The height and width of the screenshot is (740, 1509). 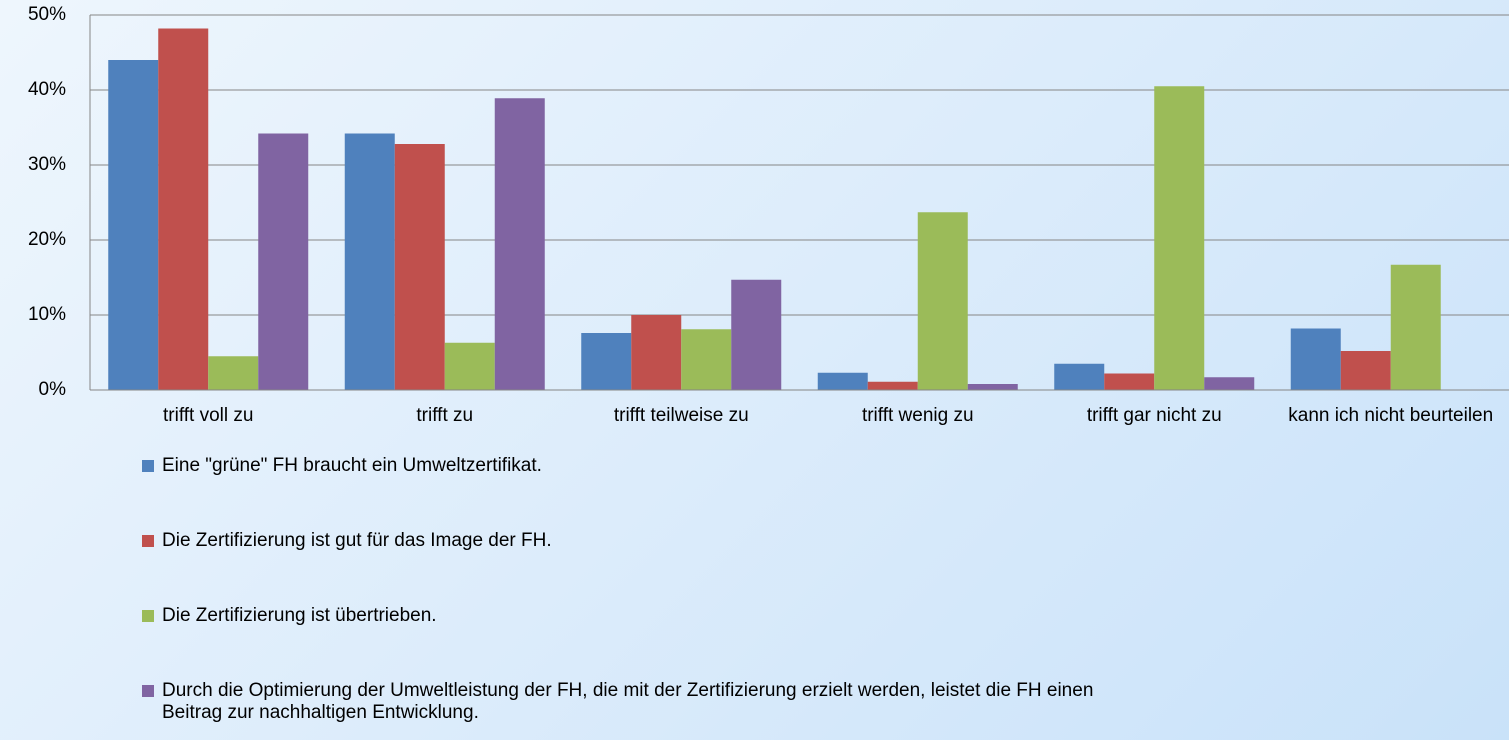 I want to click on x-tick-label: trifft teilweise zu, so click(x=681, y=415).